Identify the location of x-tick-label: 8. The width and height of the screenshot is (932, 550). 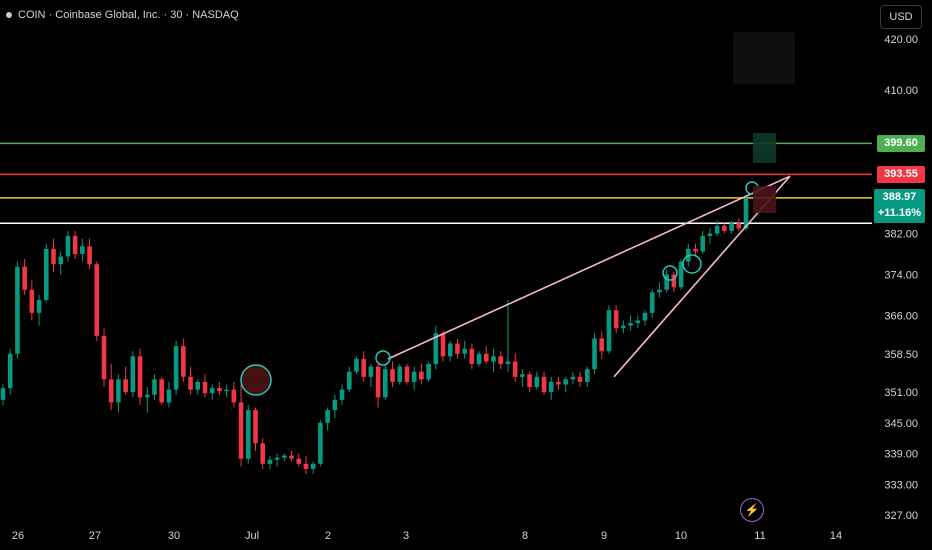
(525, 536).